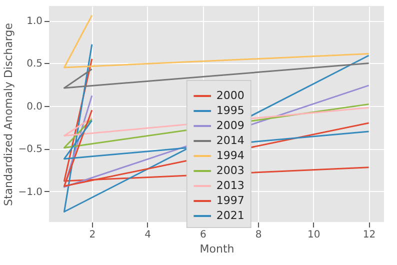  What do you see at coordinates (30, 192) in the screenshot?
I see `y-tick-label: −1.0` at bounding box center [30, 192].